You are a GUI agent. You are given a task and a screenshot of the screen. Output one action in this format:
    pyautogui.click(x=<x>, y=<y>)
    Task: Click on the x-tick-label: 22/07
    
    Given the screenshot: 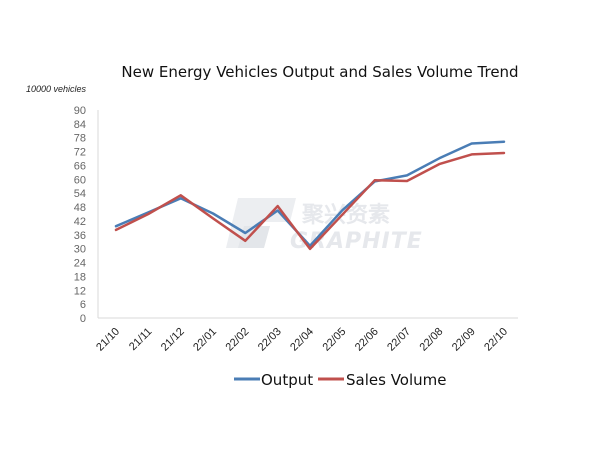 What is the action you would take?
    pyautogui.click(x=399, y=340)
    